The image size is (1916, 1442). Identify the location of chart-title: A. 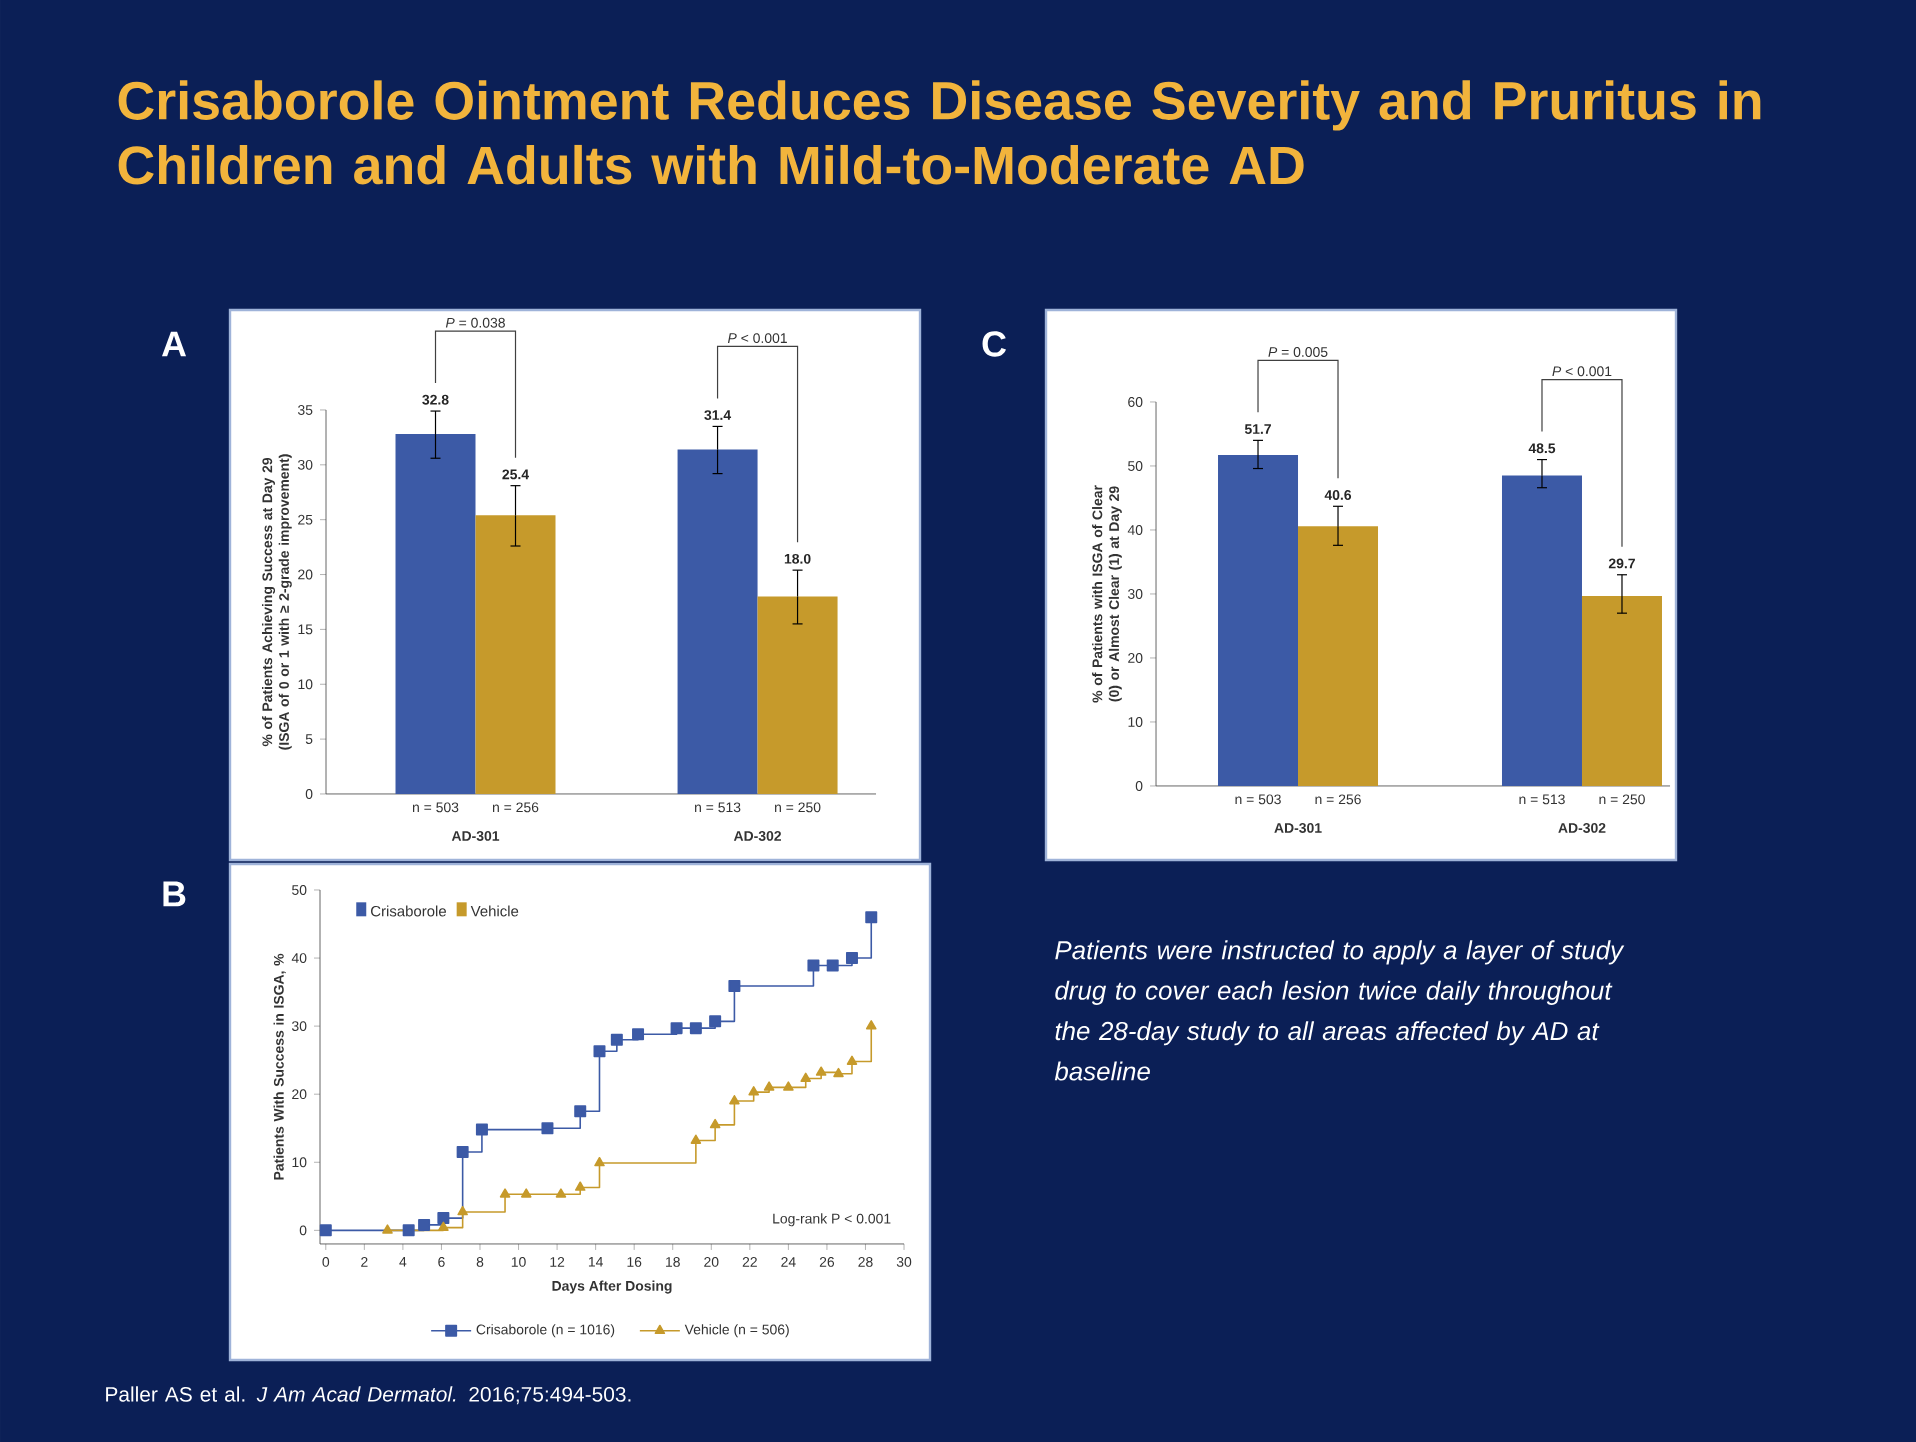
(174, 344).